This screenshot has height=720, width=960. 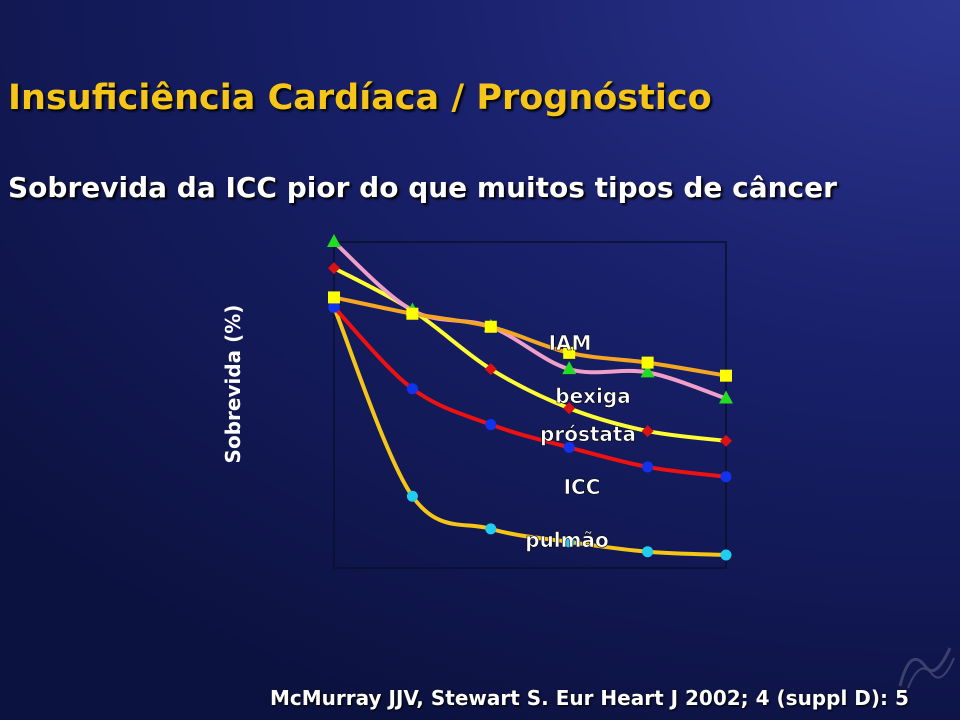 What do you see at coordinates (588, 434) in the screenshot?
I see `series-label-prostata: próstata` at bounding box center [588, 434].